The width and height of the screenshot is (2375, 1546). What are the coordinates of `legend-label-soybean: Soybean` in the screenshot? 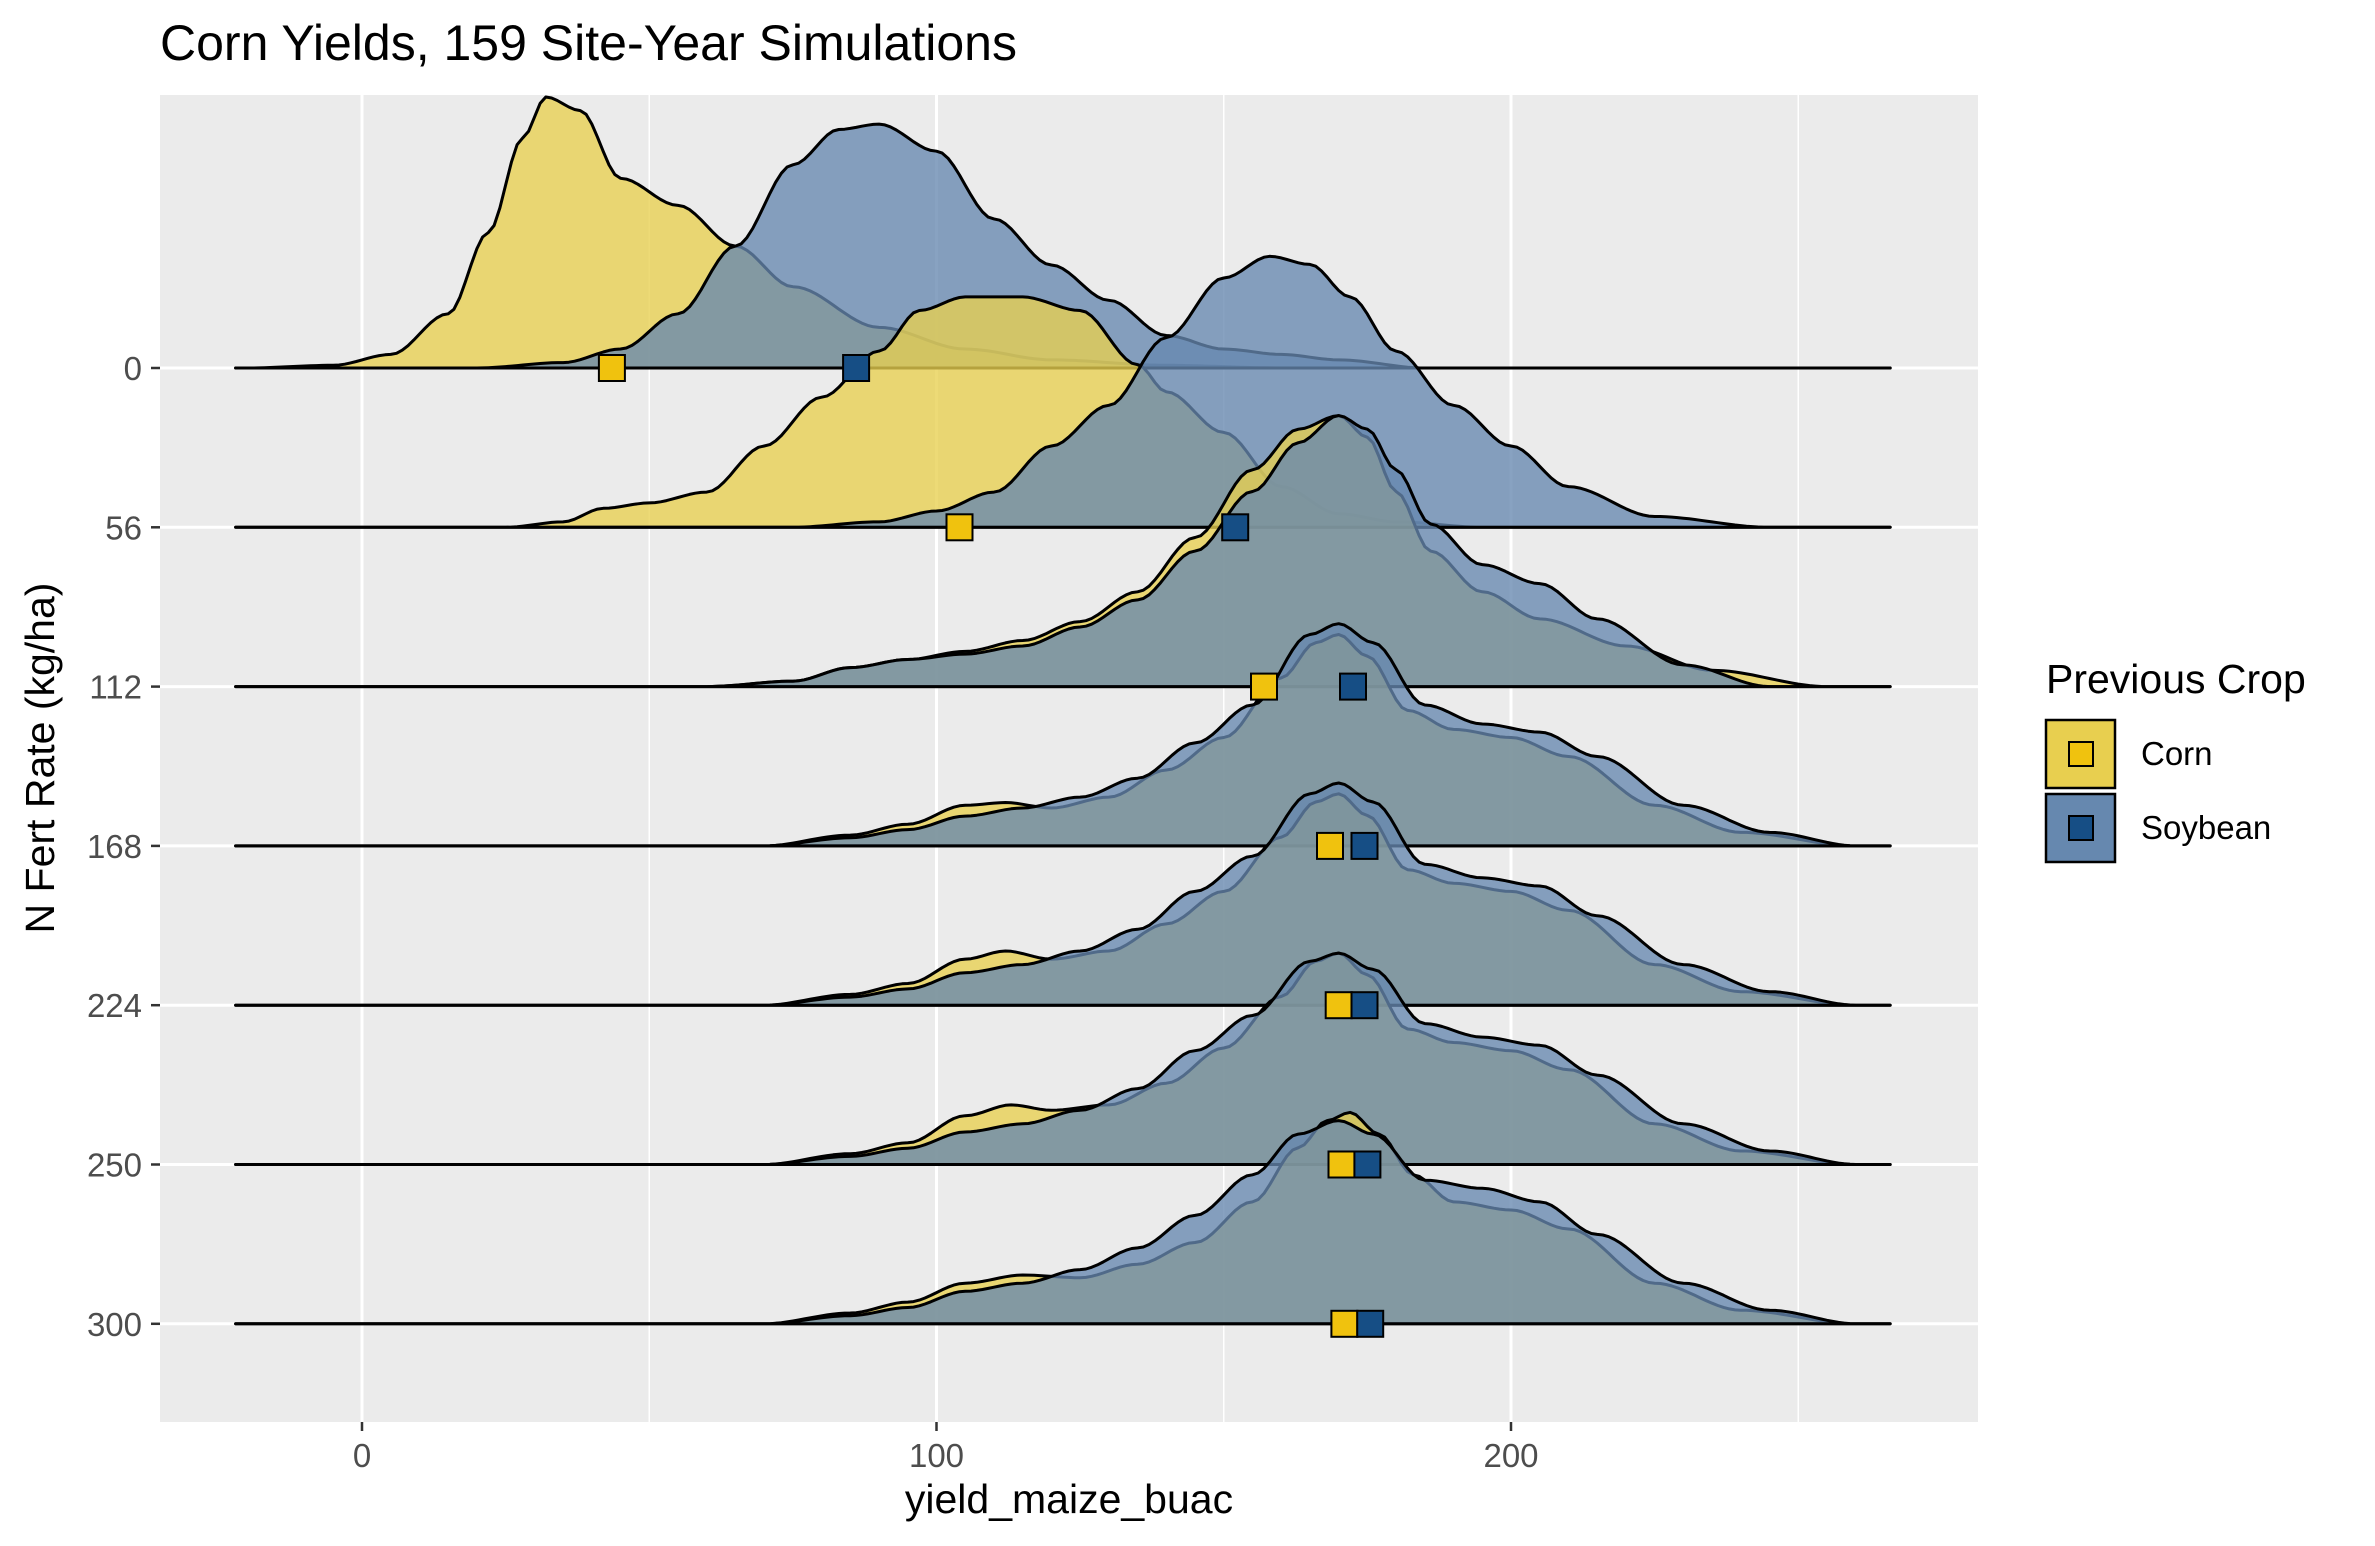 It's located at (2206, 827).